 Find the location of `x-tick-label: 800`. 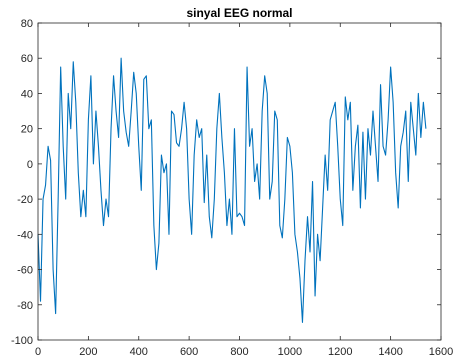

x-tick-label: 800 is located at coordinates (239, 352).